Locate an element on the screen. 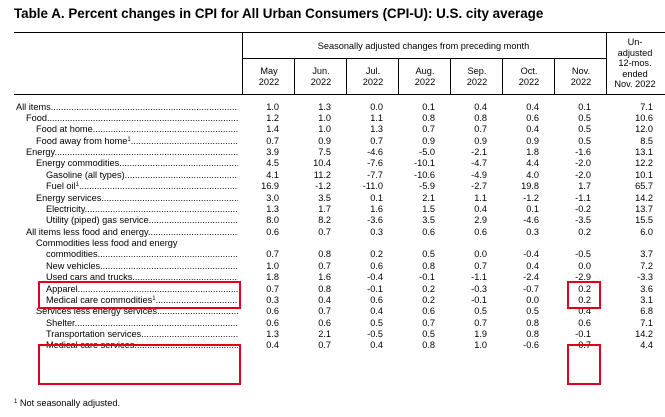 The width and height of the screenshot is (665, 417). value-cell: 14.2 is located at coordinates (644, 334).